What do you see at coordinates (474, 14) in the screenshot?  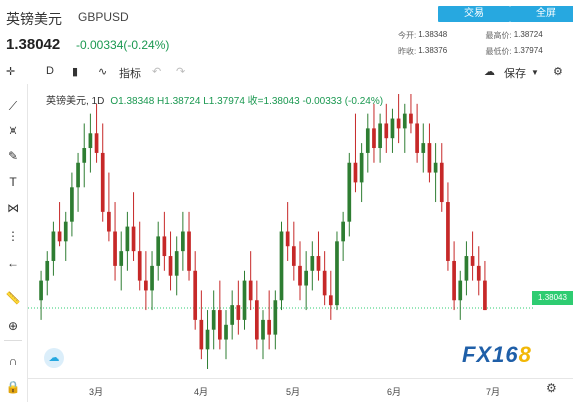 I see `trade-button: 交易` at bounding box center [474, 14].